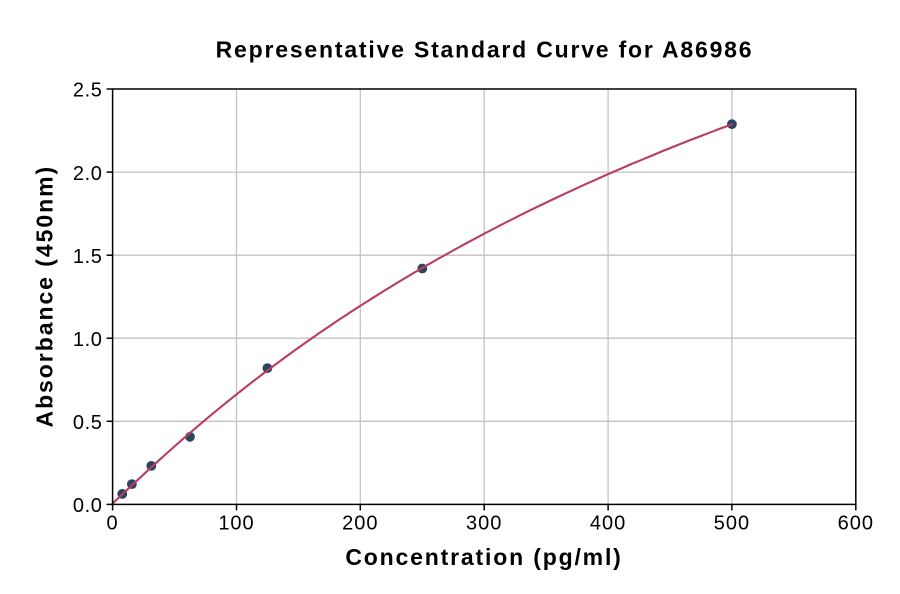  What do you see at coordinates (88, 174) in the screenshot?
I see `svg-text: 2.0` at bounding box center [88, 174].